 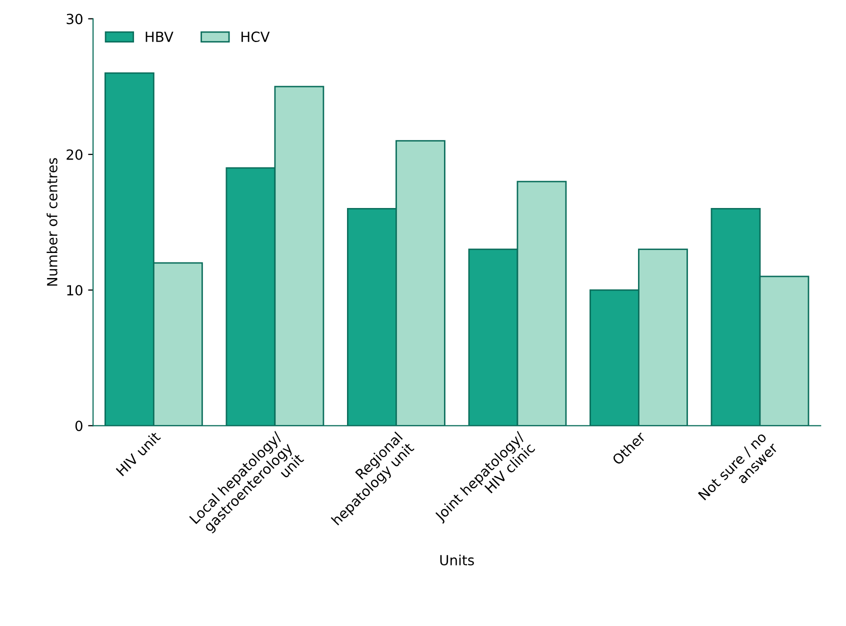 What do you see at coordinates (74, 154) in the screenshot?
I see `y-tick-label: 20` at bounding box center [74, 154].